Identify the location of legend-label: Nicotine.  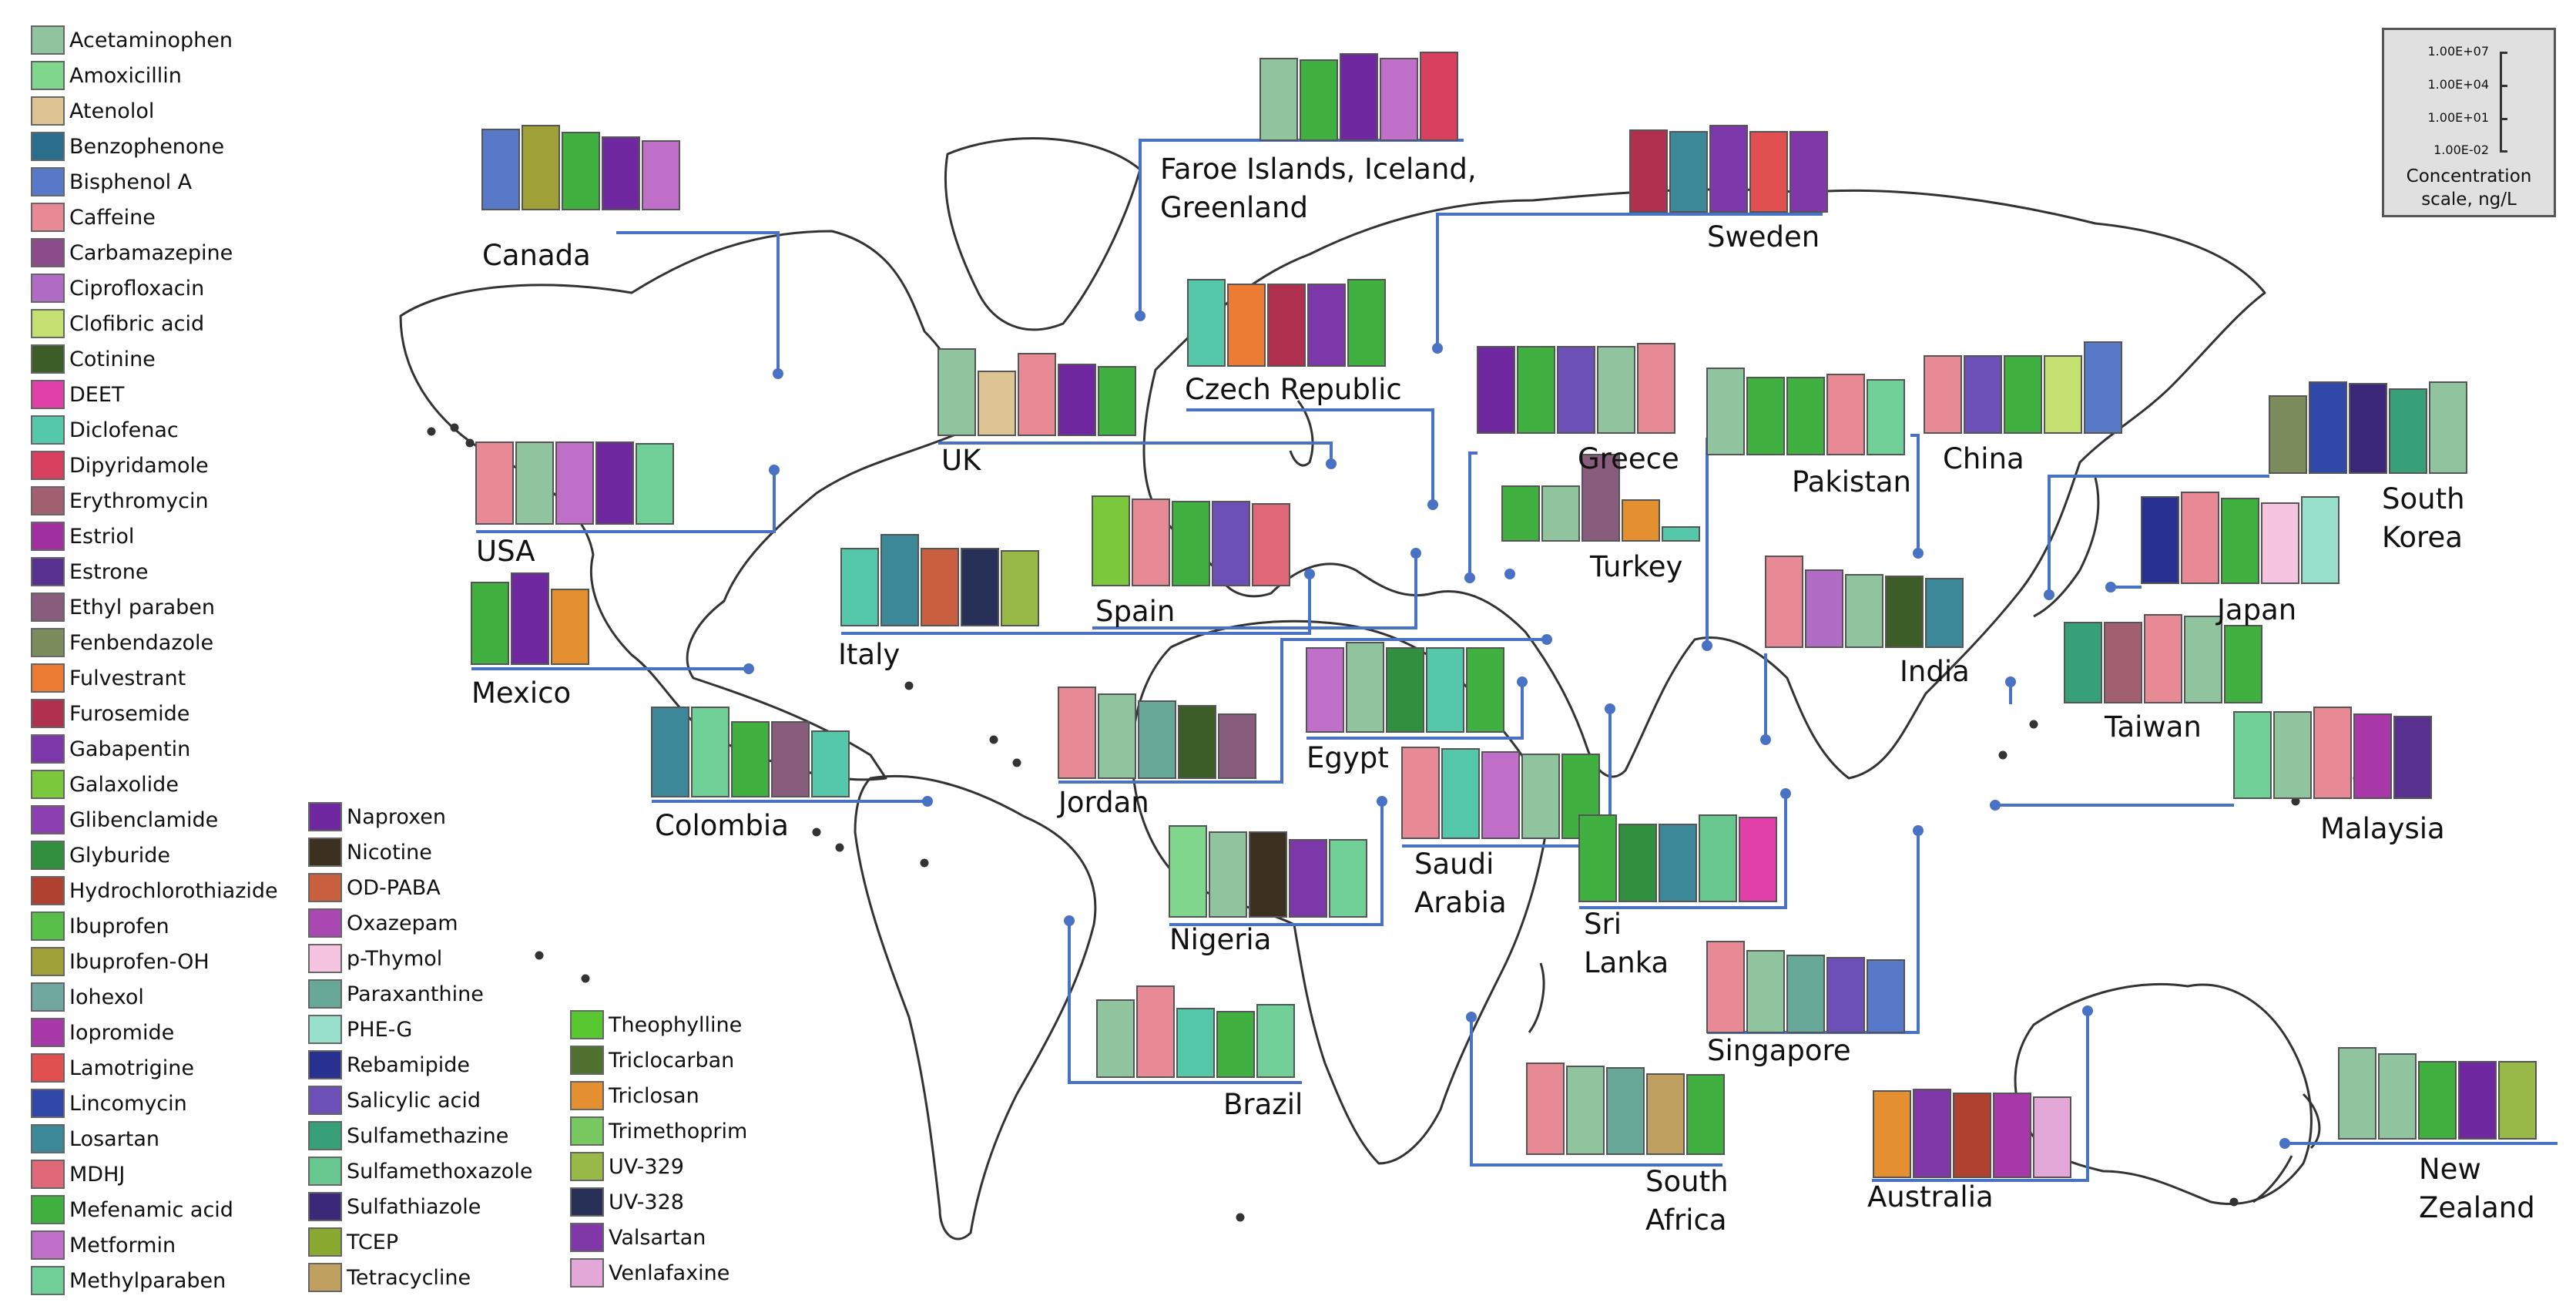
(389, 852).